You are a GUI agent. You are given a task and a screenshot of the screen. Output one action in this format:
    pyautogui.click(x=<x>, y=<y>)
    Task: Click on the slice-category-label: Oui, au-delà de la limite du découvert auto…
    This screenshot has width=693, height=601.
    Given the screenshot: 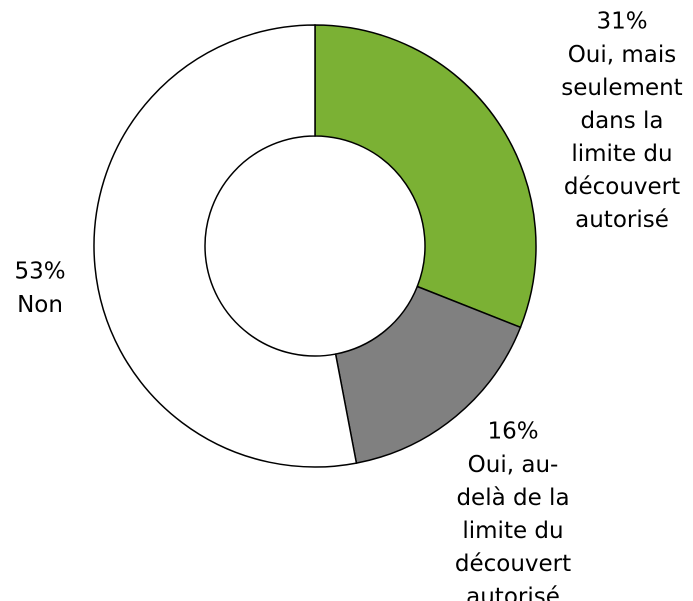 What is the action you would take?
    pyautogui.click(x=513, y=526)
    